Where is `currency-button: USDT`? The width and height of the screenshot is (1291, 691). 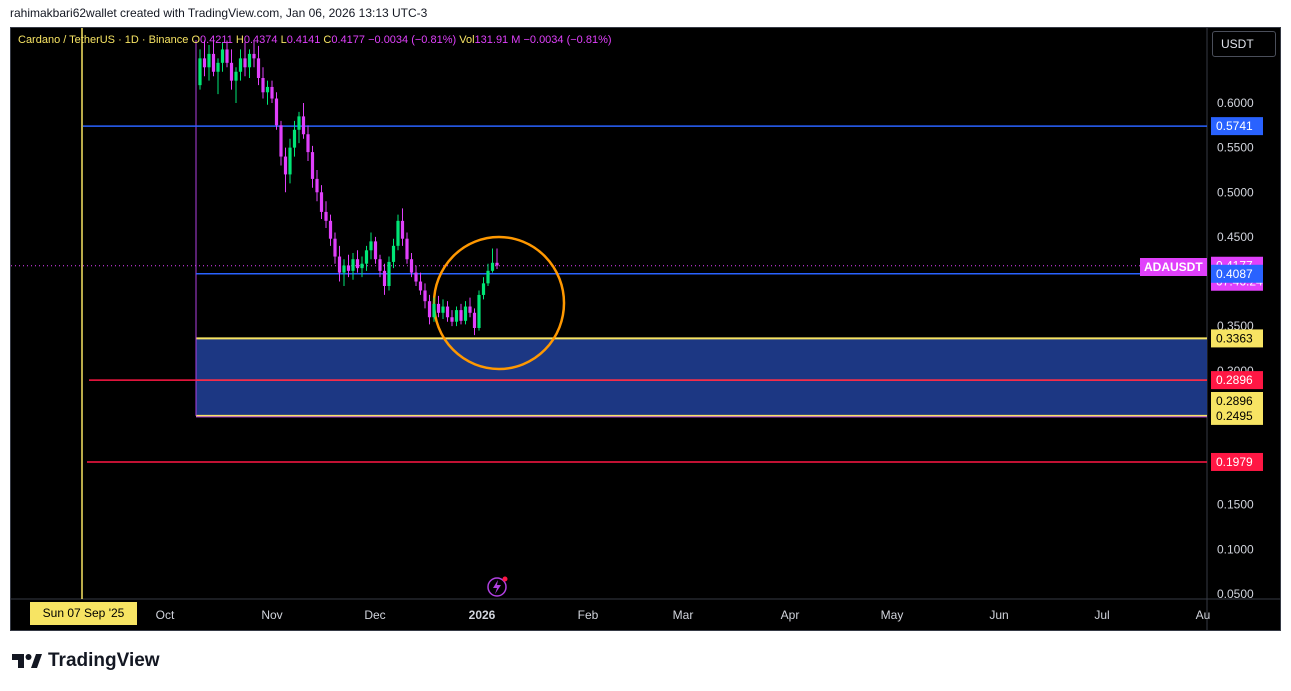
currency-button: USDT is located at coordinates (1244, 44).